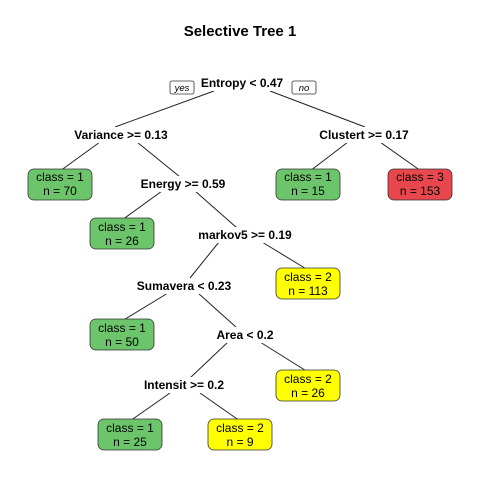  Describe the element at coordinates (80, 156) in the screenshot. I see `edge-variance-leaf70` at that location.